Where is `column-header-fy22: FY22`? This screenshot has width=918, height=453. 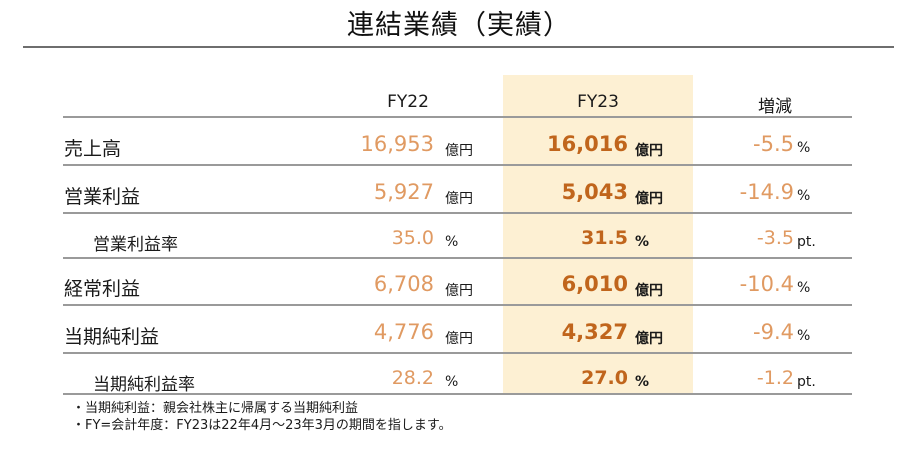 column-header-fy22: FY22 is located at coordinates (408, 102).